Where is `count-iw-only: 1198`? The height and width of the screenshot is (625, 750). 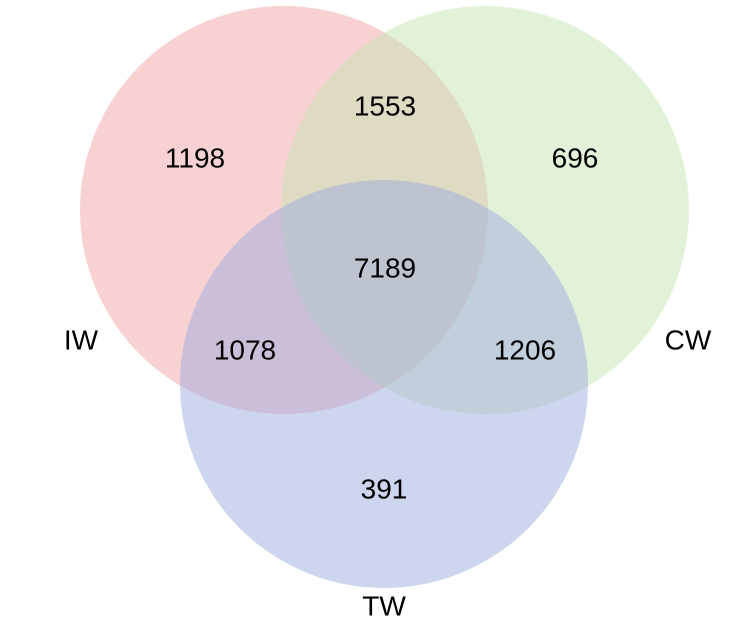 count-iw-only: 1198 is located at coordinates (195, 158).